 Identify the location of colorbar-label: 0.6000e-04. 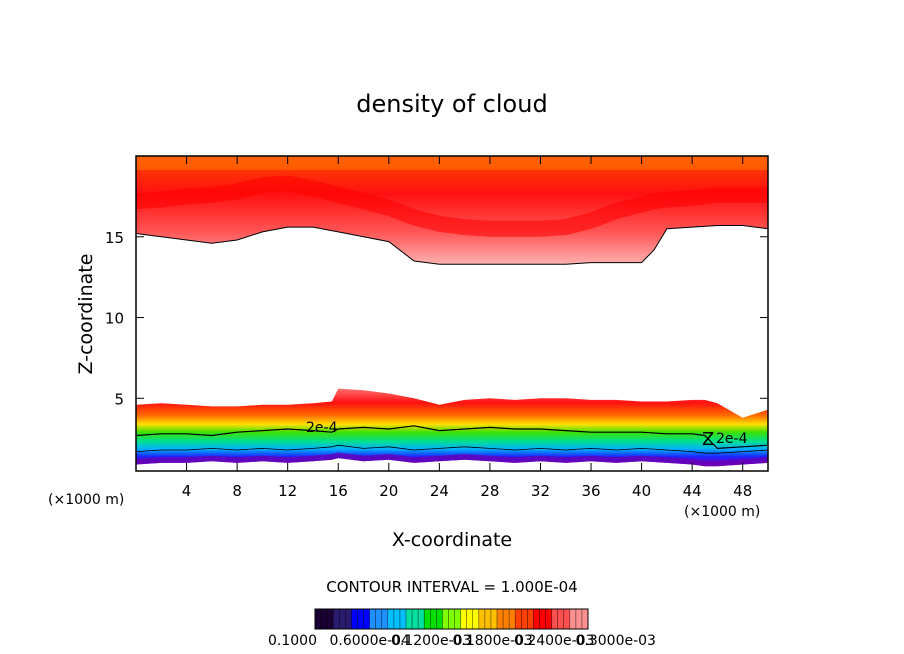
(370, 641).